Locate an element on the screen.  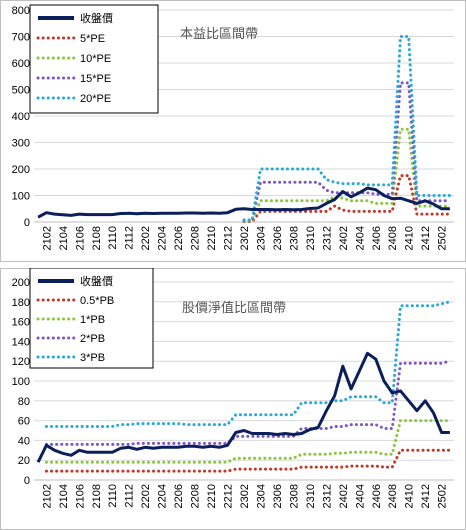
y-tick-label: 20 is located at coordinates (24, 461).